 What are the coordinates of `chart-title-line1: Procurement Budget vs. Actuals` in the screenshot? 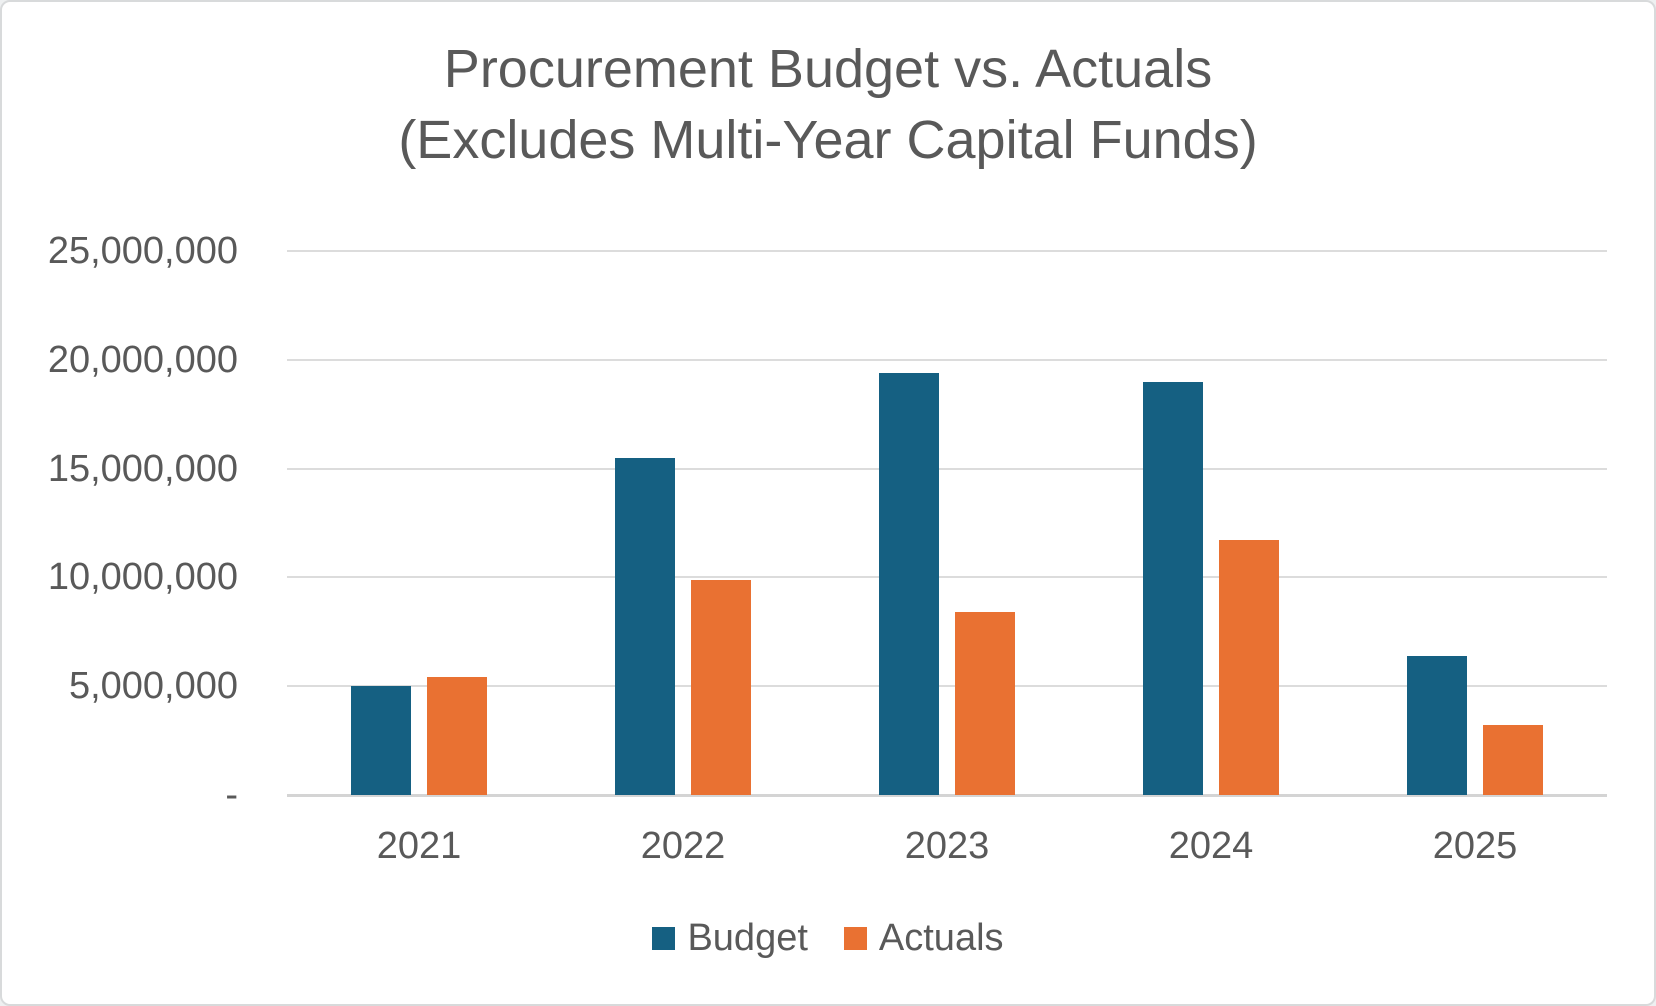 It's located at (828, 69).